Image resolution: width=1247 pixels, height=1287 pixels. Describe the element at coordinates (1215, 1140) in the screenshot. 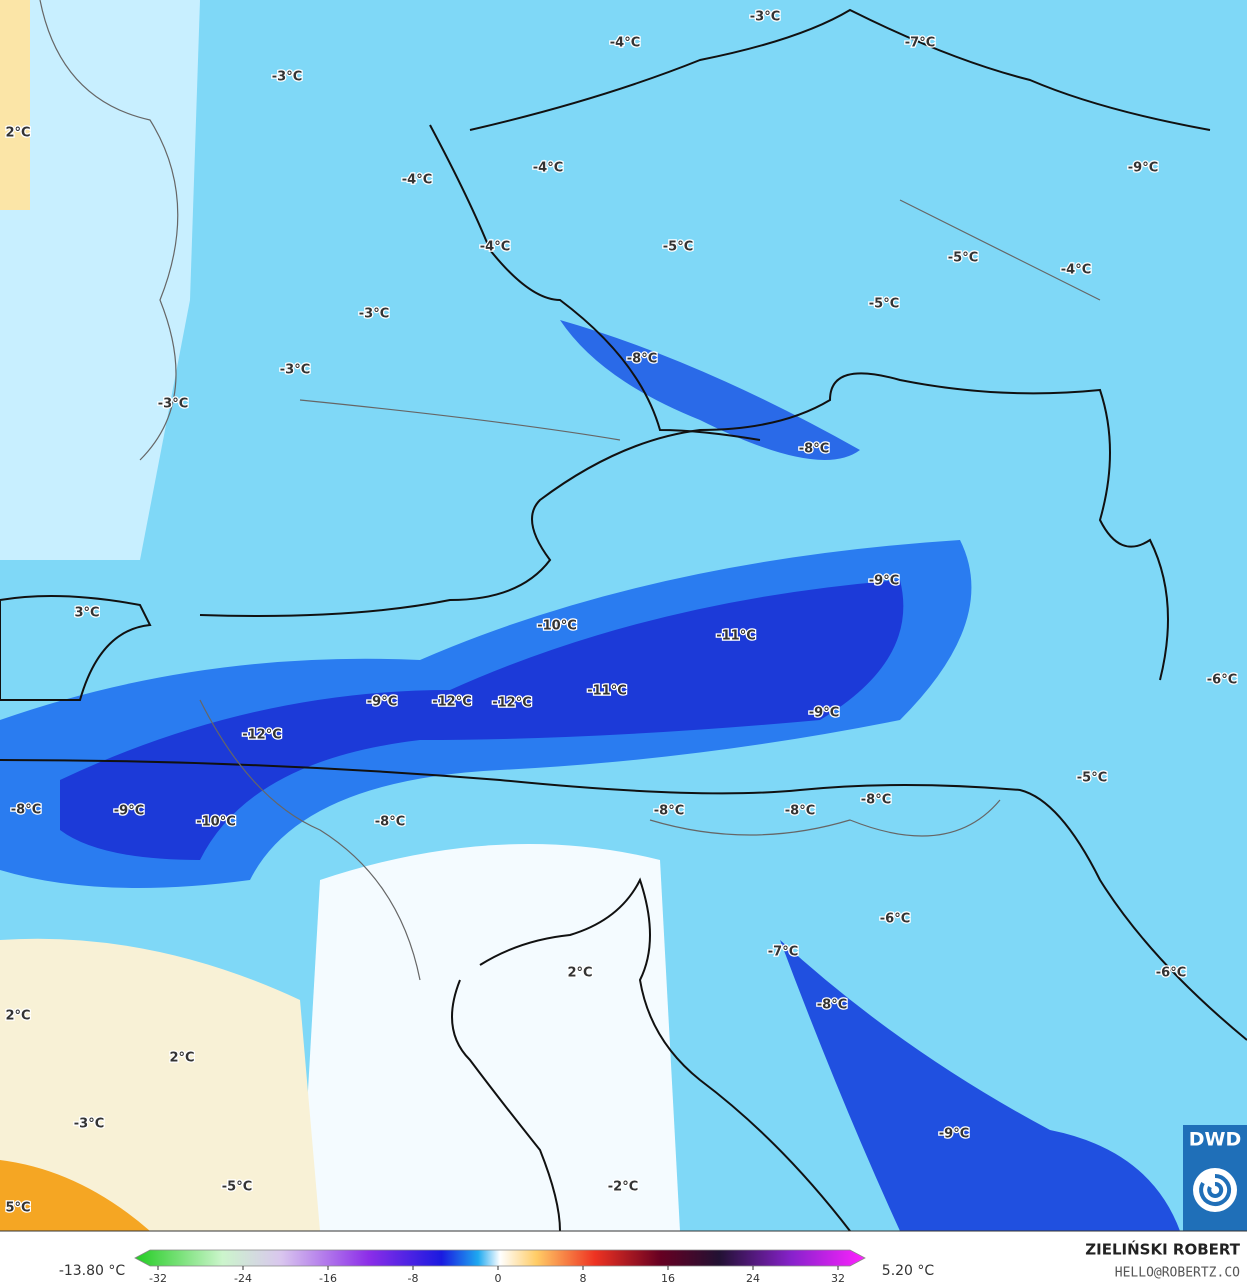

I see `logo-text: DWD` at that location.